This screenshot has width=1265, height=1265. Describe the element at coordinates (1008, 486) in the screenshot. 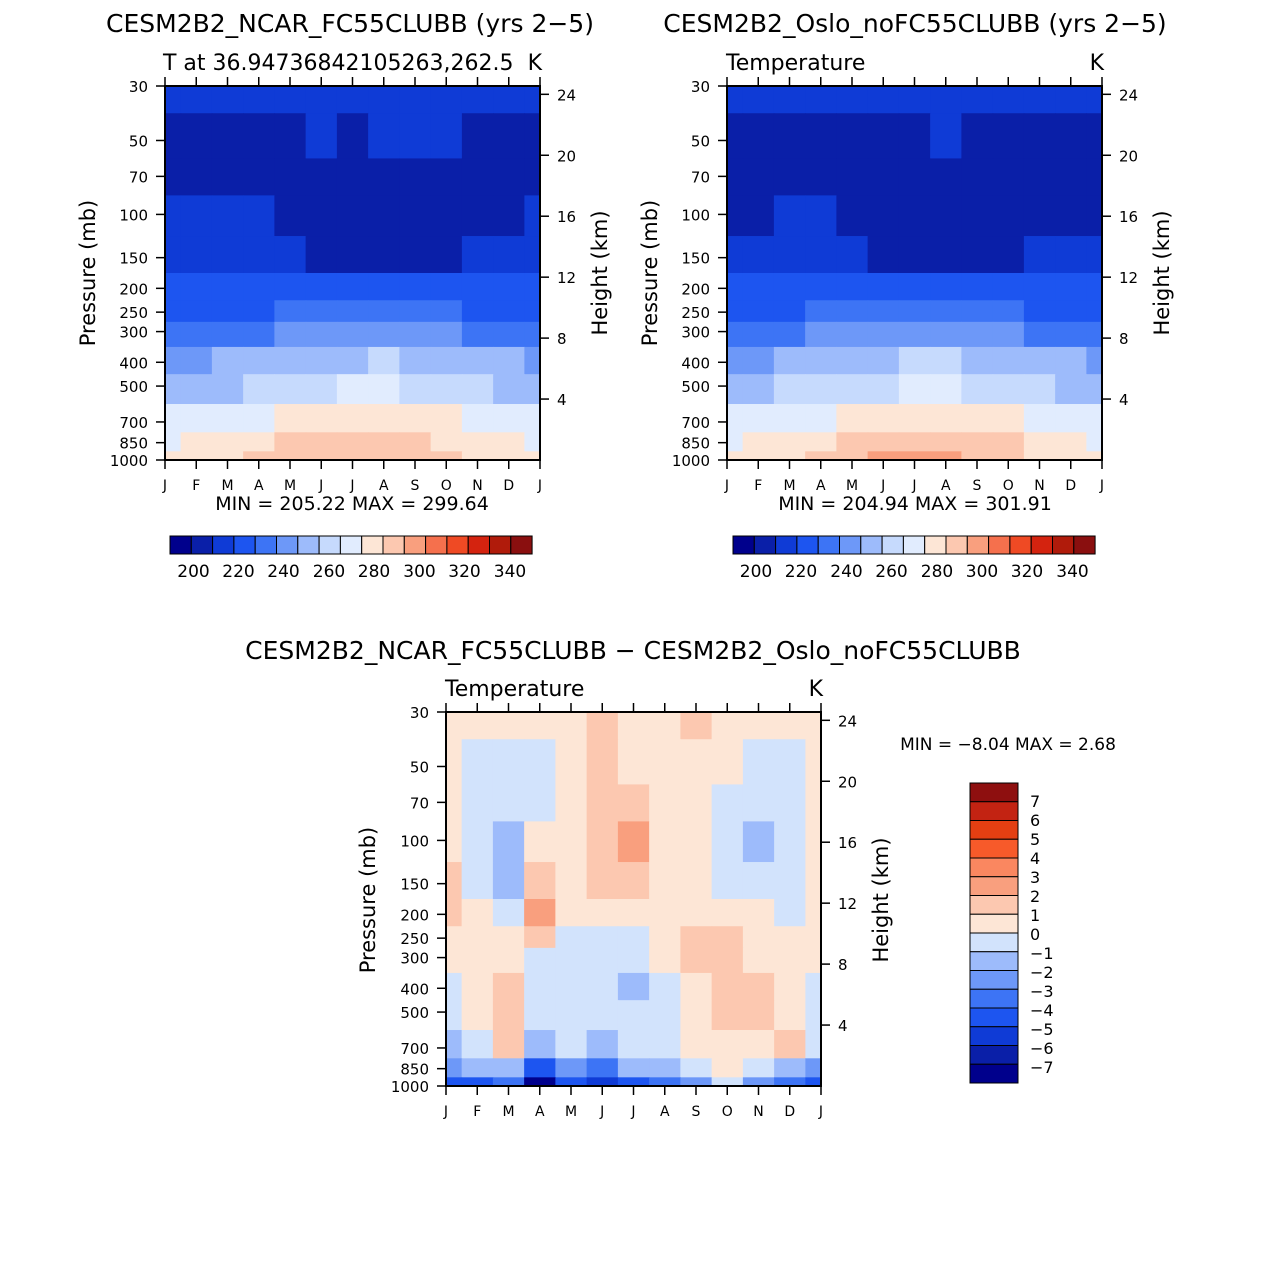

I see `month-tick-label: O` at that location.